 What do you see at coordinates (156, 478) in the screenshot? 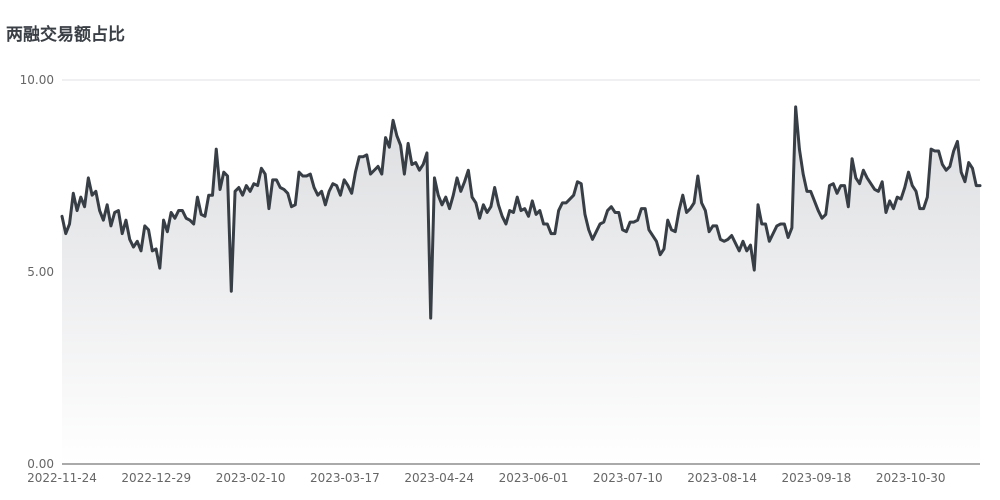
I see `x-tick-label: 2022-12-29` at bounding box center [156, 478].